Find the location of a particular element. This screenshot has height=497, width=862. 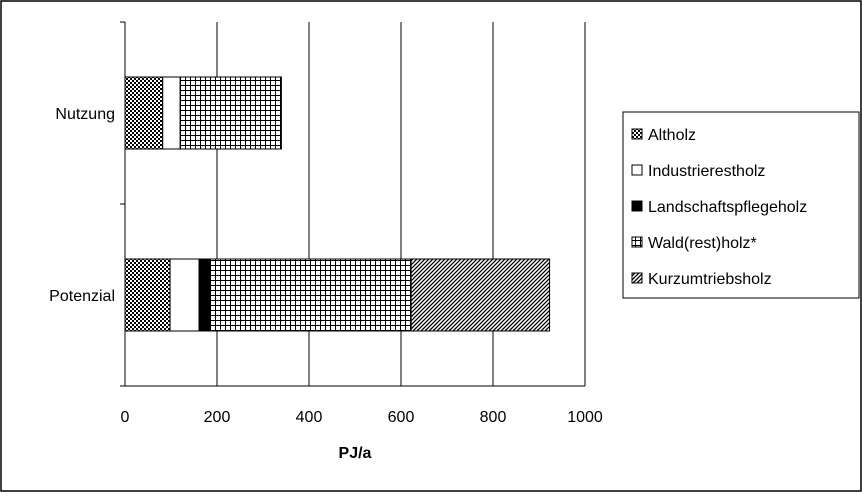

x-tick-label: 0 is located at coordinates (125, 417).